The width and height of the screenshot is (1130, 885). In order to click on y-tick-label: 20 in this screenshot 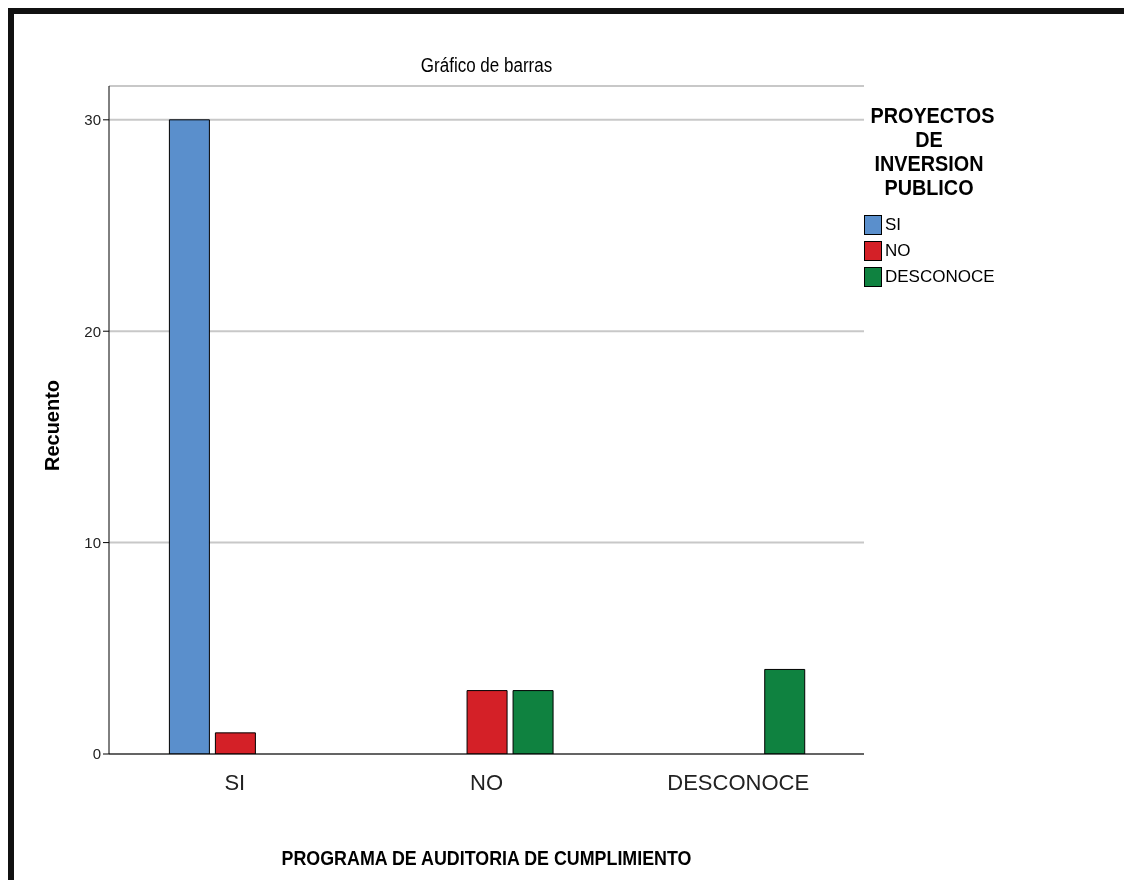, I will do `click(92, 331)`.